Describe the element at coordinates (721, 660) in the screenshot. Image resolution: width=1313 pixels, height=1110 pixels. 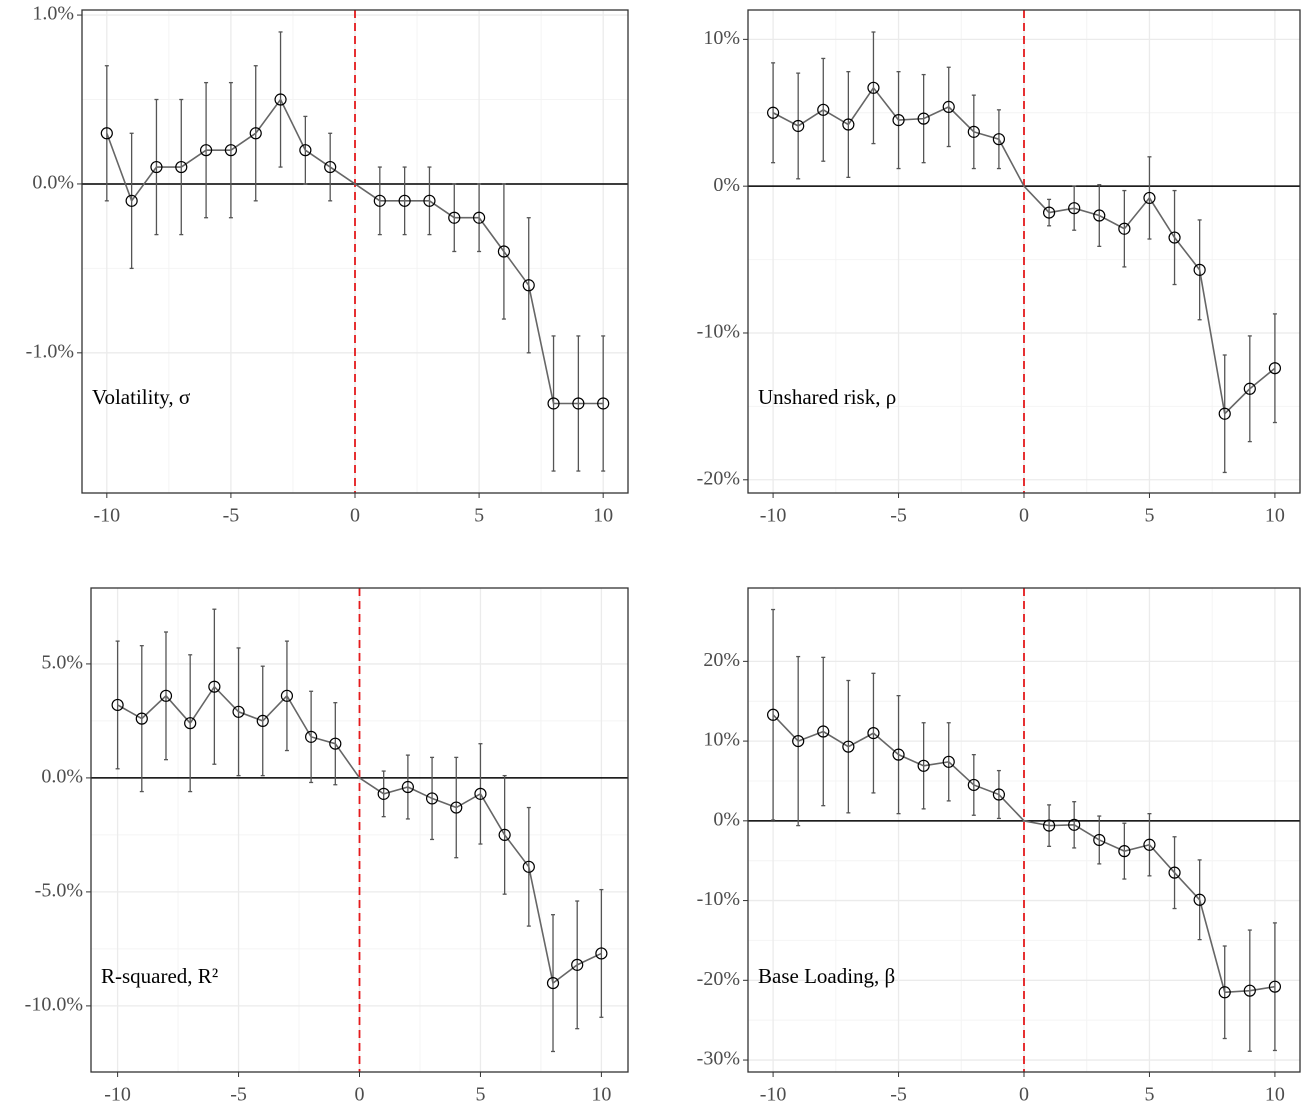
I see `y-tick-label: 20%` at that location.